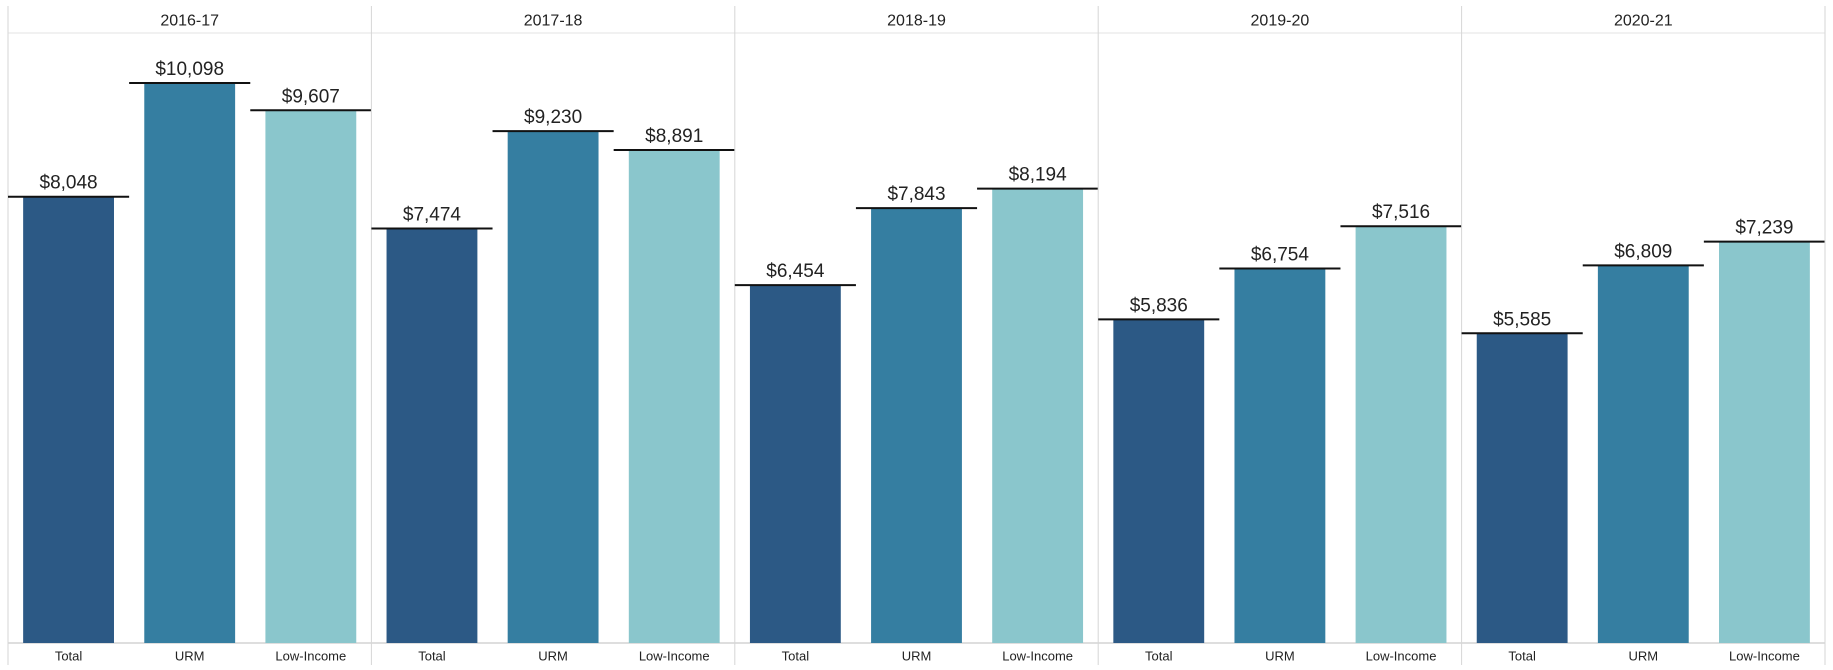 This screenshot has width=1833, height=670. I want to click on value-label: $7,474, so click(432, 215).